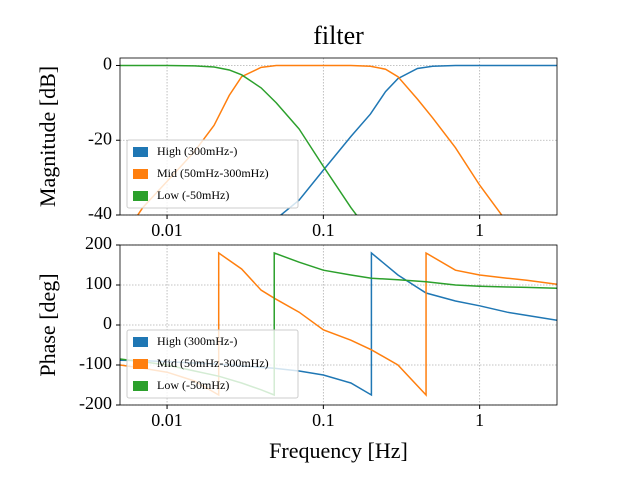 The image size is (640, 480). Describe the element at coordinates (98, 243) in the screenshot. I see `y-tick-label: 200` at that location.